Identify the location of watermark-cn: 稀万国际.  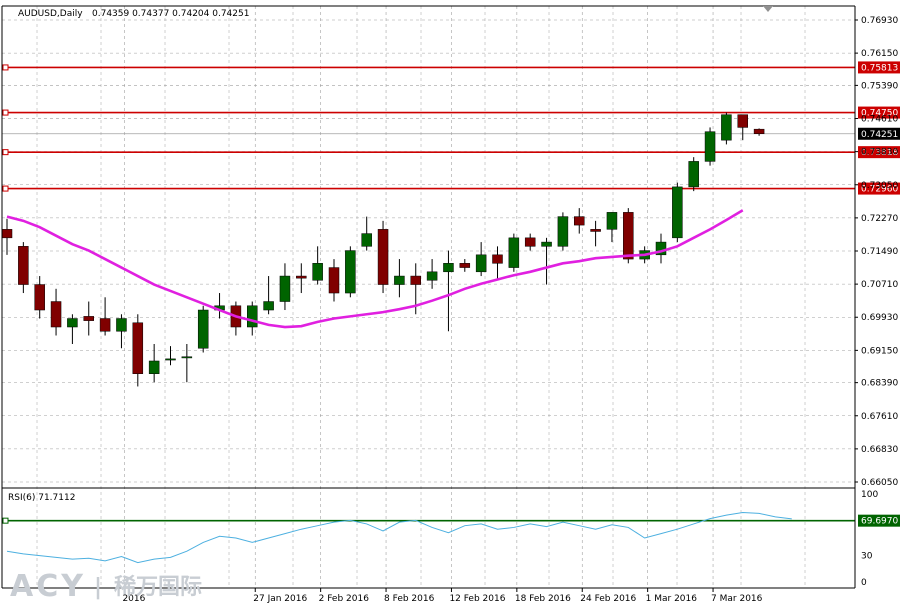
(158, 587).